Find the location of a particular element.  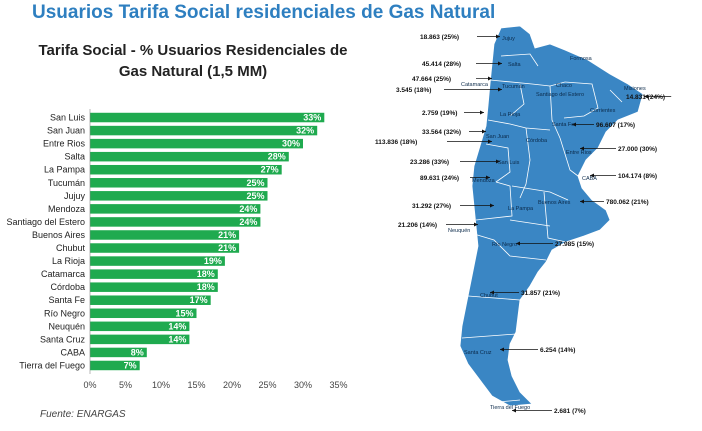

province-label: Mendoza is located at coordinates (484, 181).